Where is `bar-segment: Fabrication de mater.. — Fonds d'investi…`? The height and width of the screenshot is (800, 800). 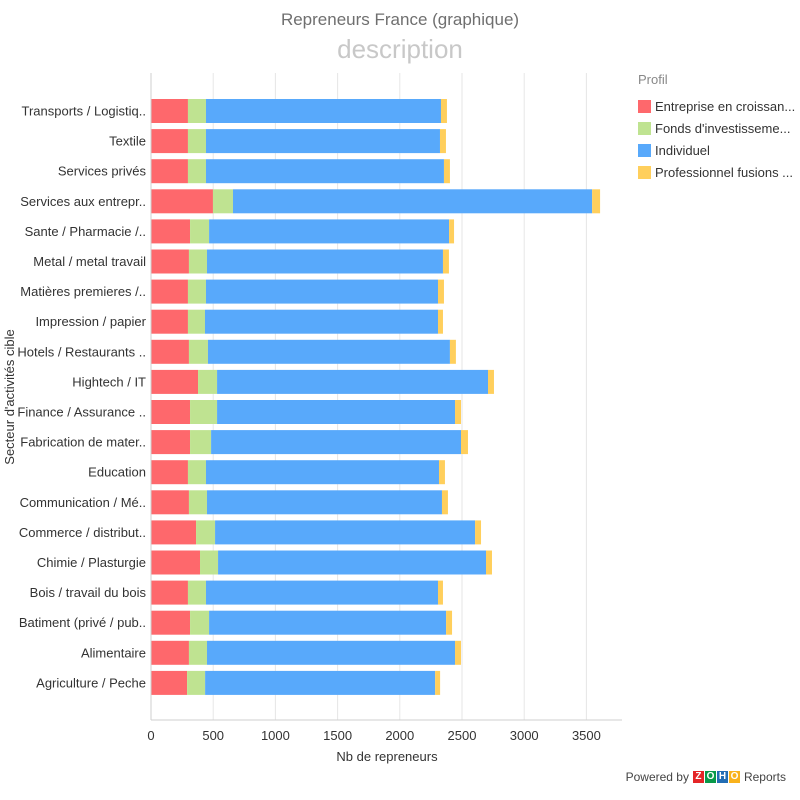
bar-segment: Fabrication de mater.. — Fonds d'investi… is located at coordinates (201, 442).